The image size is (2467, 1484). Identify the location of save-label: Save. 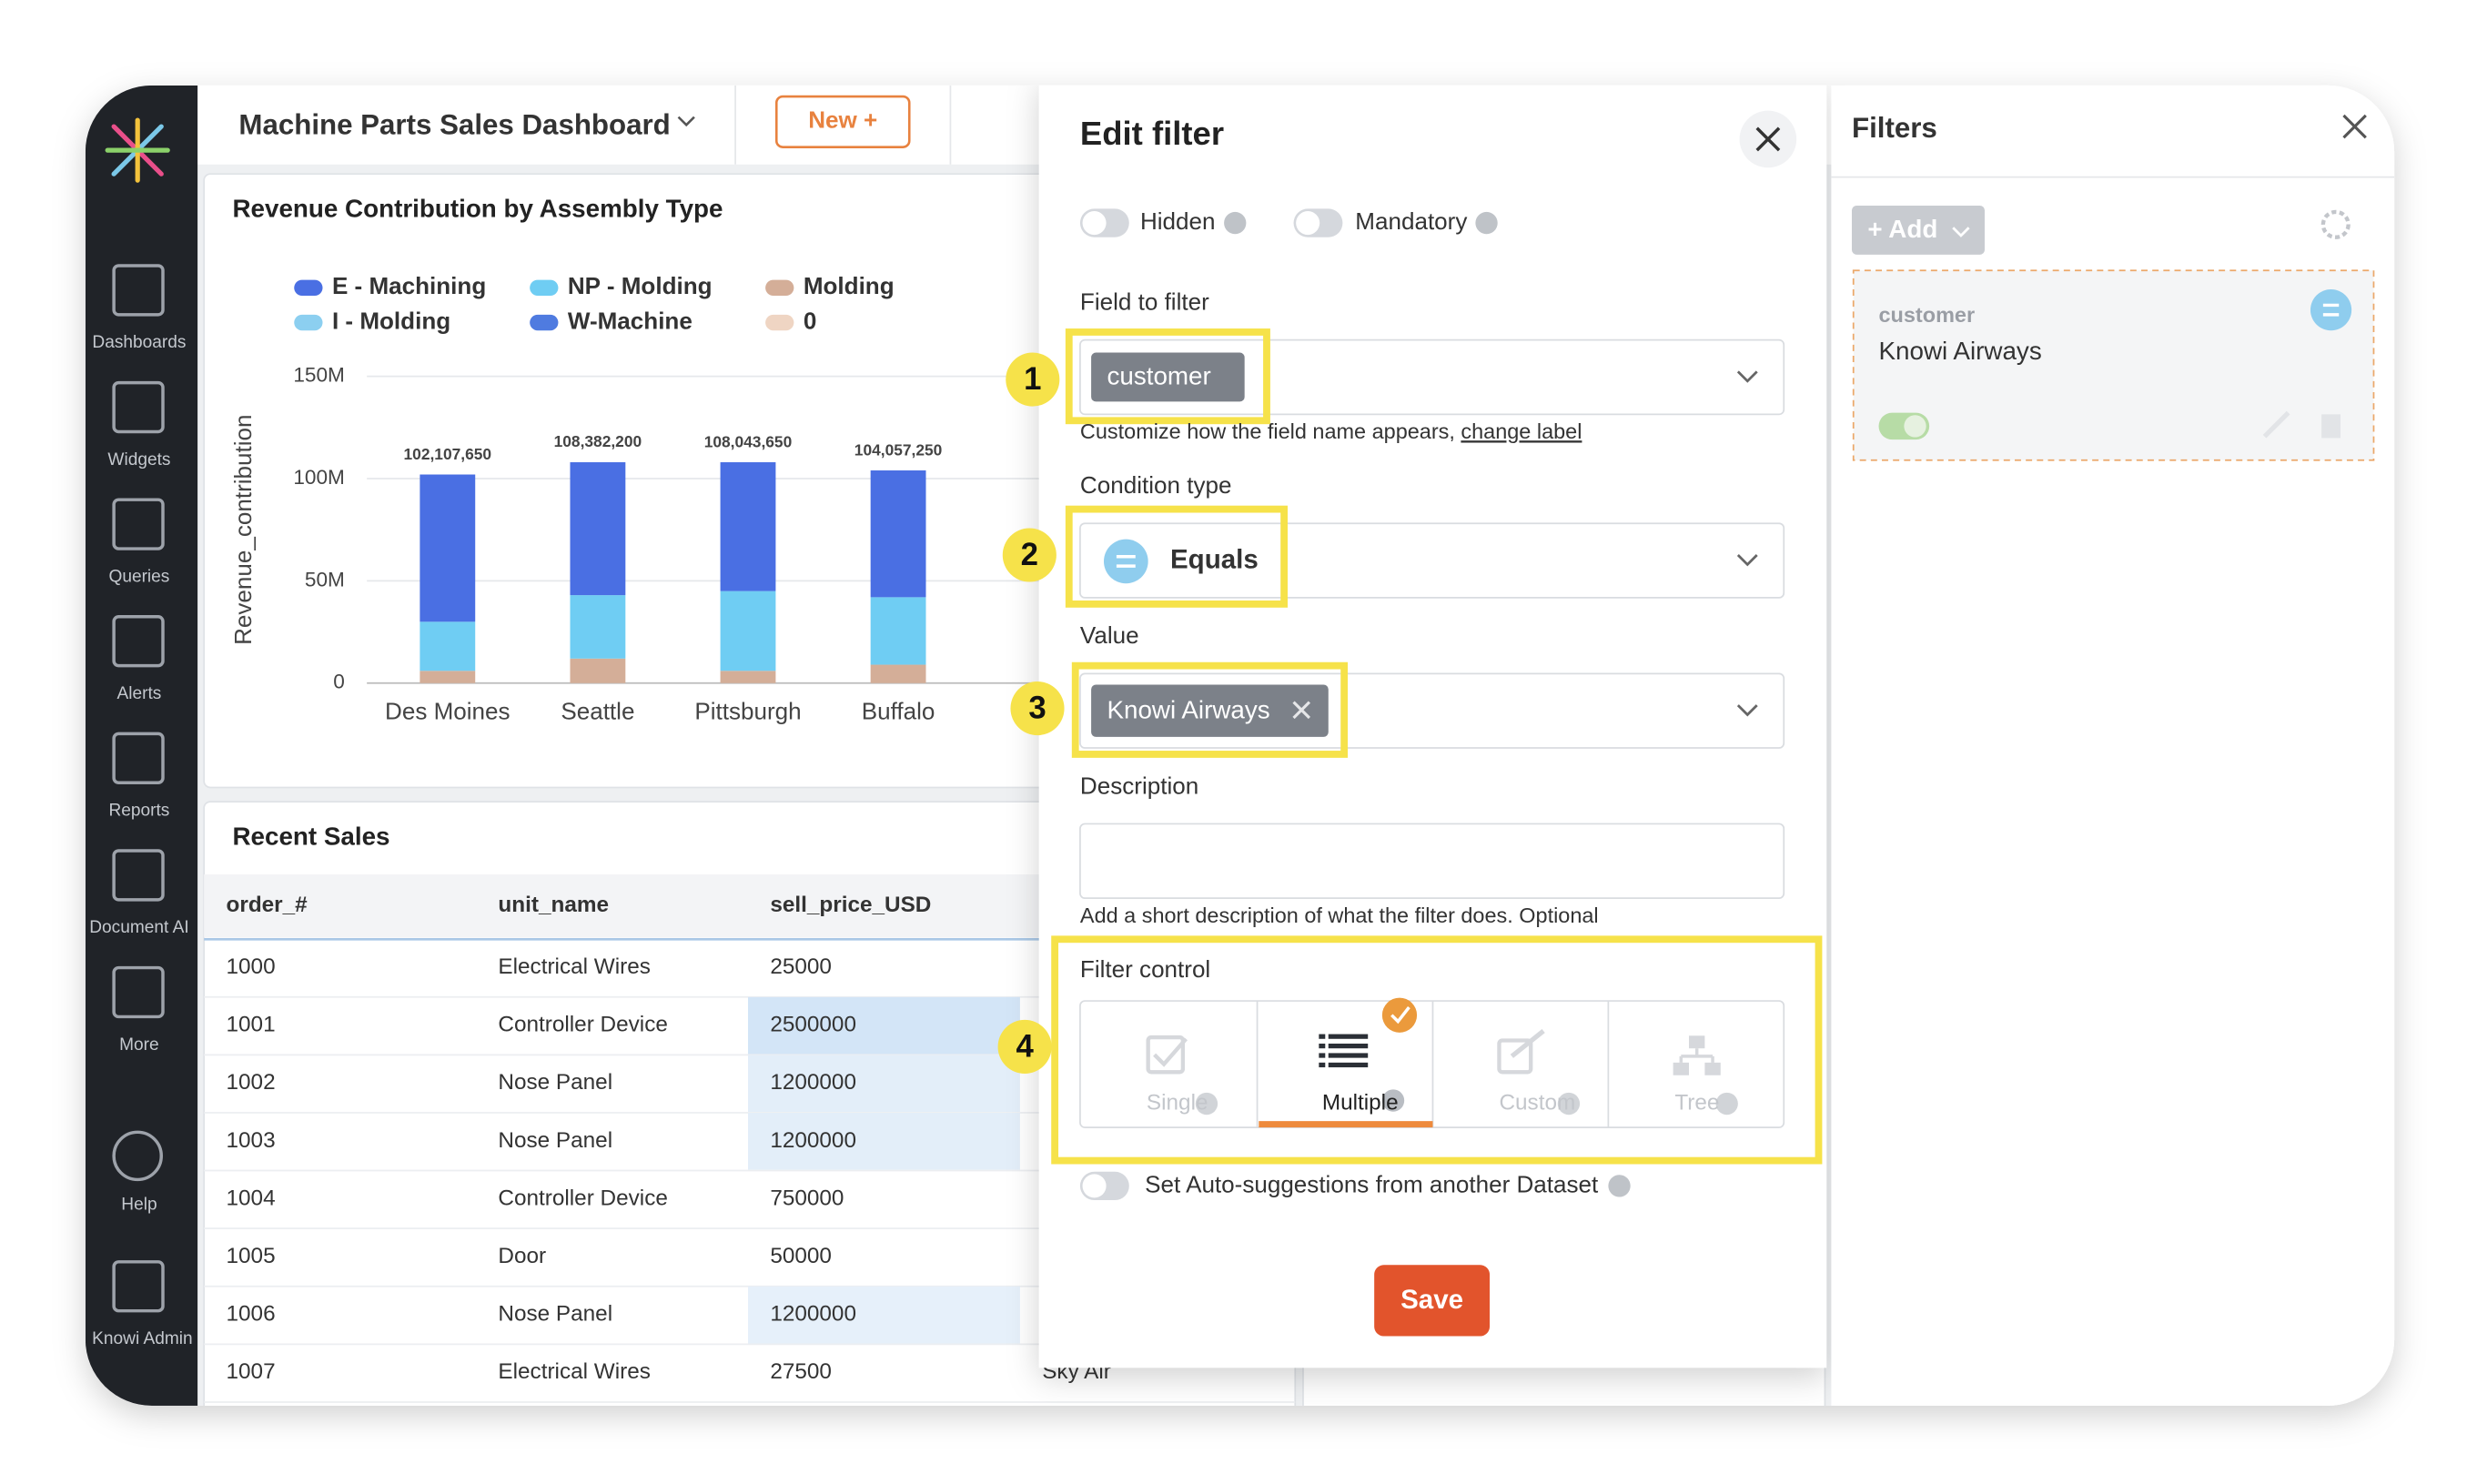
(1431, 1300).